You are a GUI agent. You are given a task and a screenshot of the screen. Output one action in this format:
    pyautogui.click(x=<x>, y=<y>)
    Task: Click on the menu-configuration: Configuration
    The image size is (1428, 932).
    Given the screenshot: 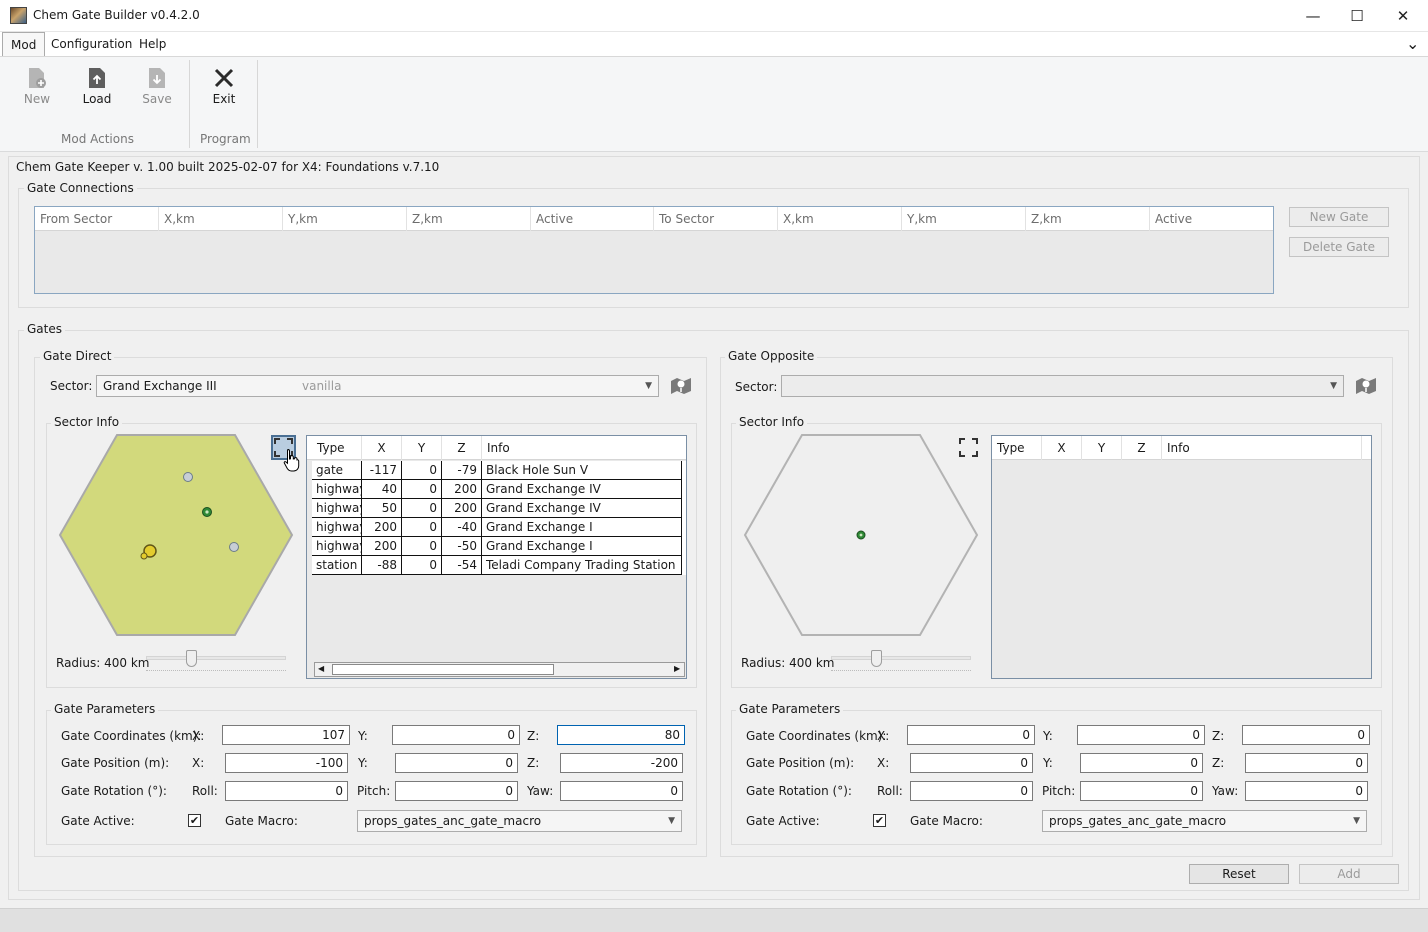 What is the action you would take?
    pyautogui.click(x=92, y=44)
    